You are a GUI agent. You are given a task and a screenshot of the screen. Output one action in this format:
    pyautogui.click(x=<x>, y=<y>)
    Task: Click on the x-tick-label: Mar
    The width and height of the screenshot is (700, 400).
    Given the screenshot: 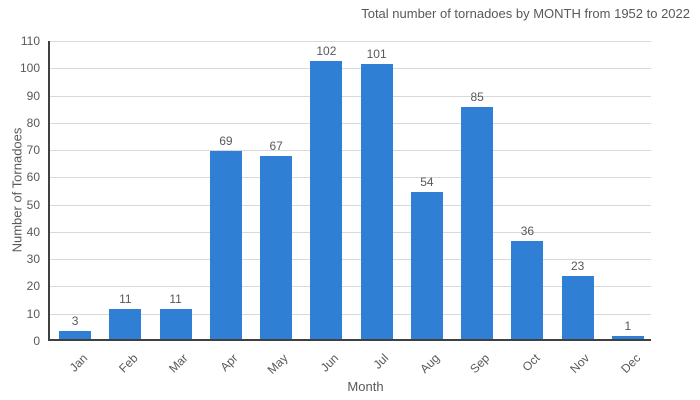 What is the action you would take?
    pyautogui.click(x=178, y=363)
    